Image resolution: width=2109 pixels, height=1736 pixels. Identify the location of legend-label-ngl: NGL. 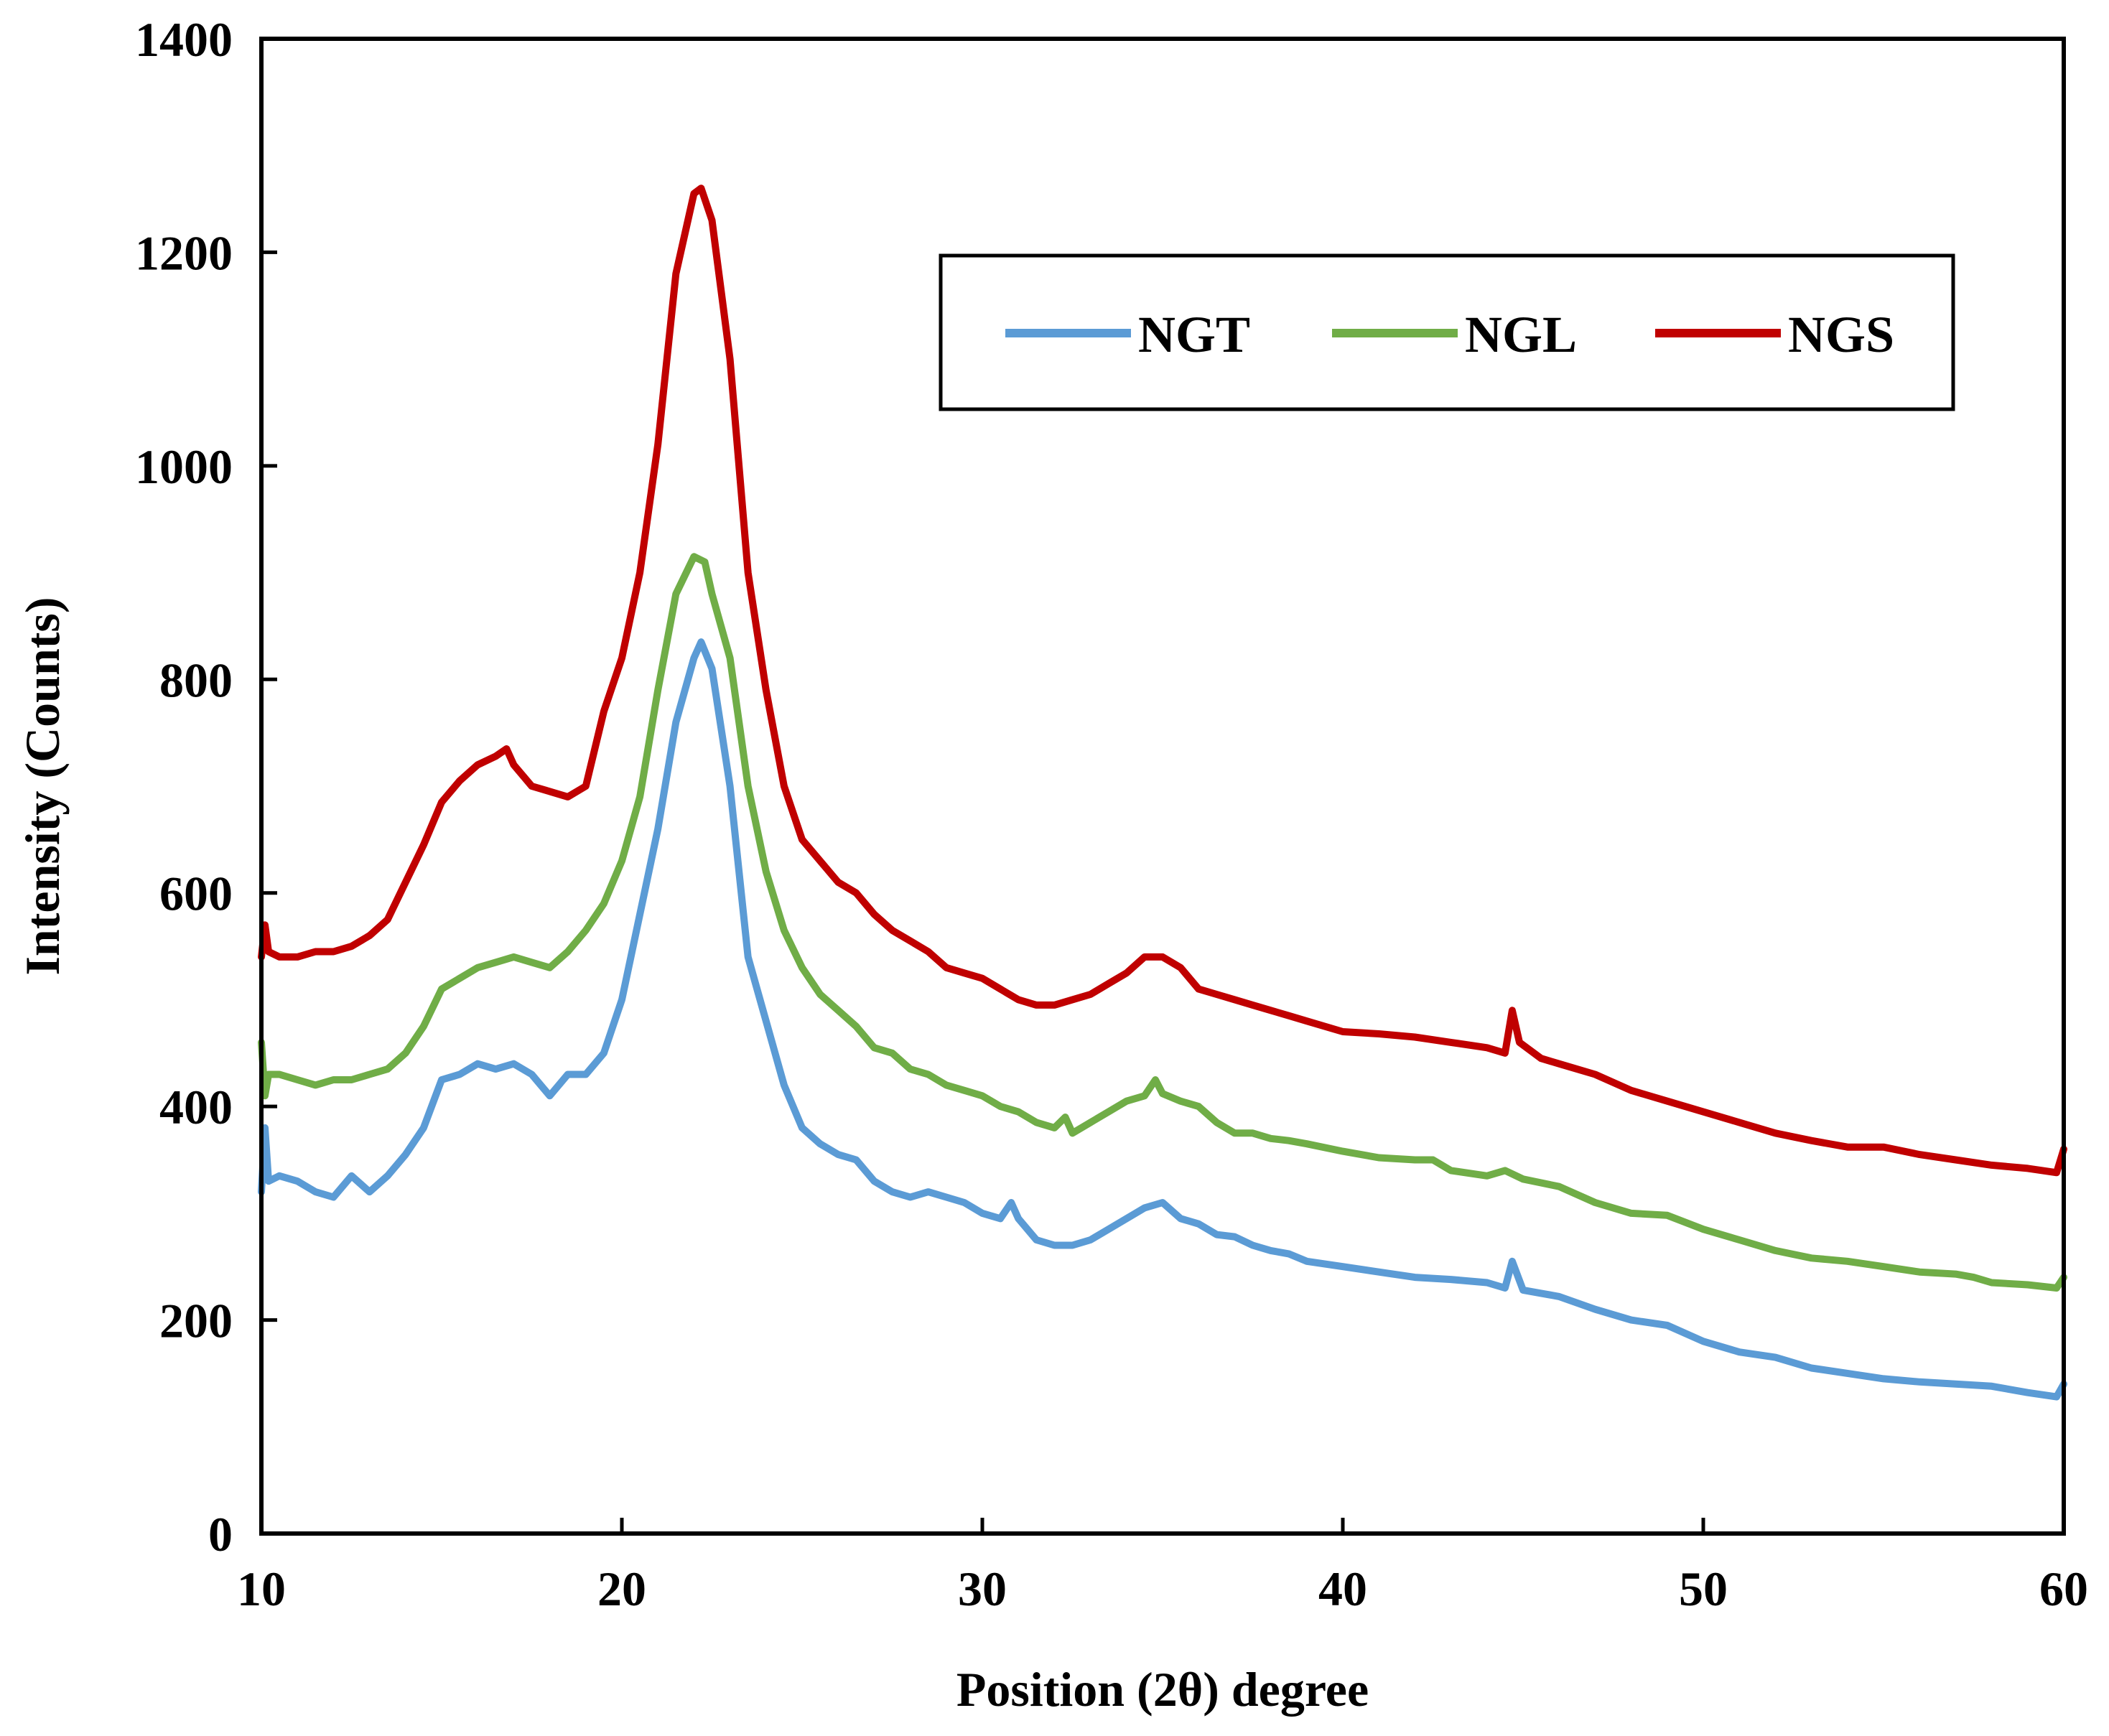
(1521, 334).